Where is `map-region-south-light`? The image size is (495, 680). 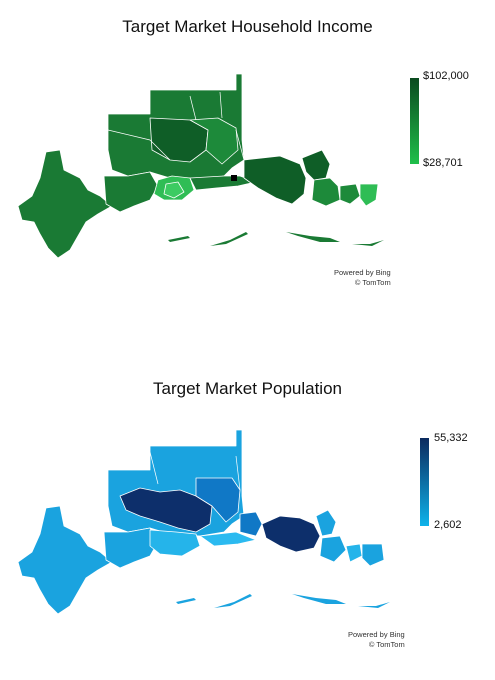 map-region-south-light is located at coordinates (175, 543).